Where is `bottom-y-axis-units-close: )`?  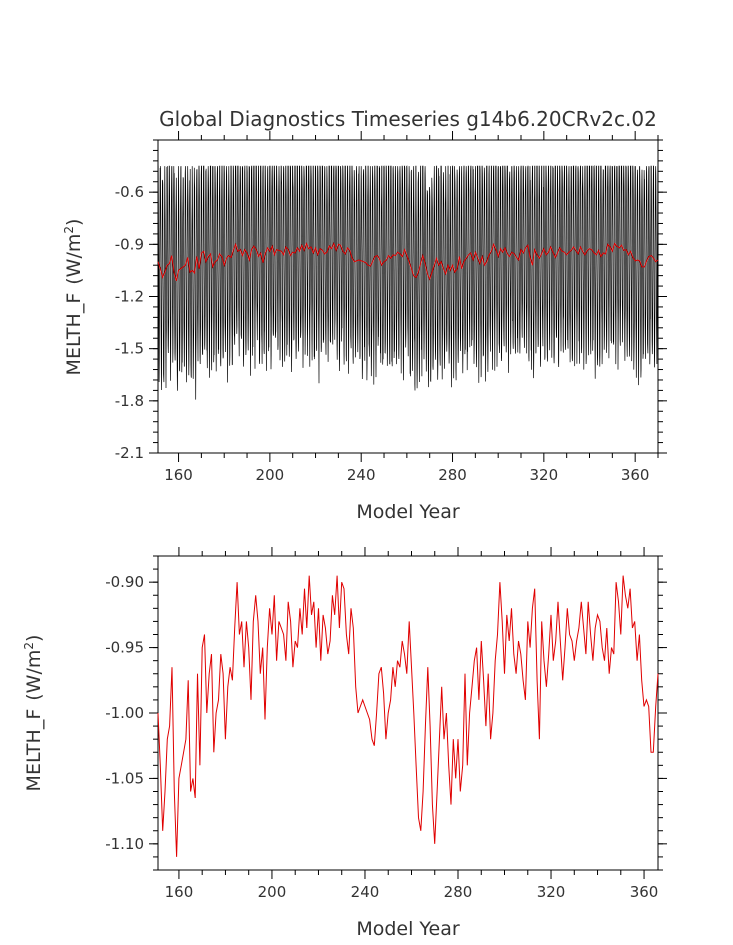
bottom-y-axis-units-close: ) is located at coordinates (34, 638).